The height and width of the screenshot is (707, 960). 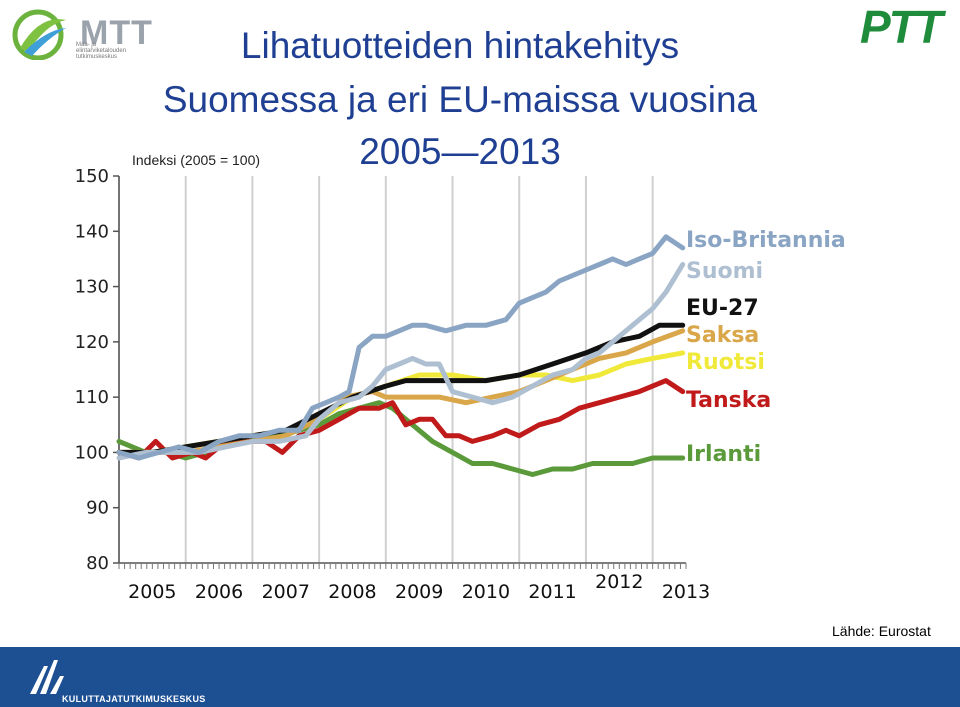 I want to click on mtt-logo-icon, so click(x=39, y=34).